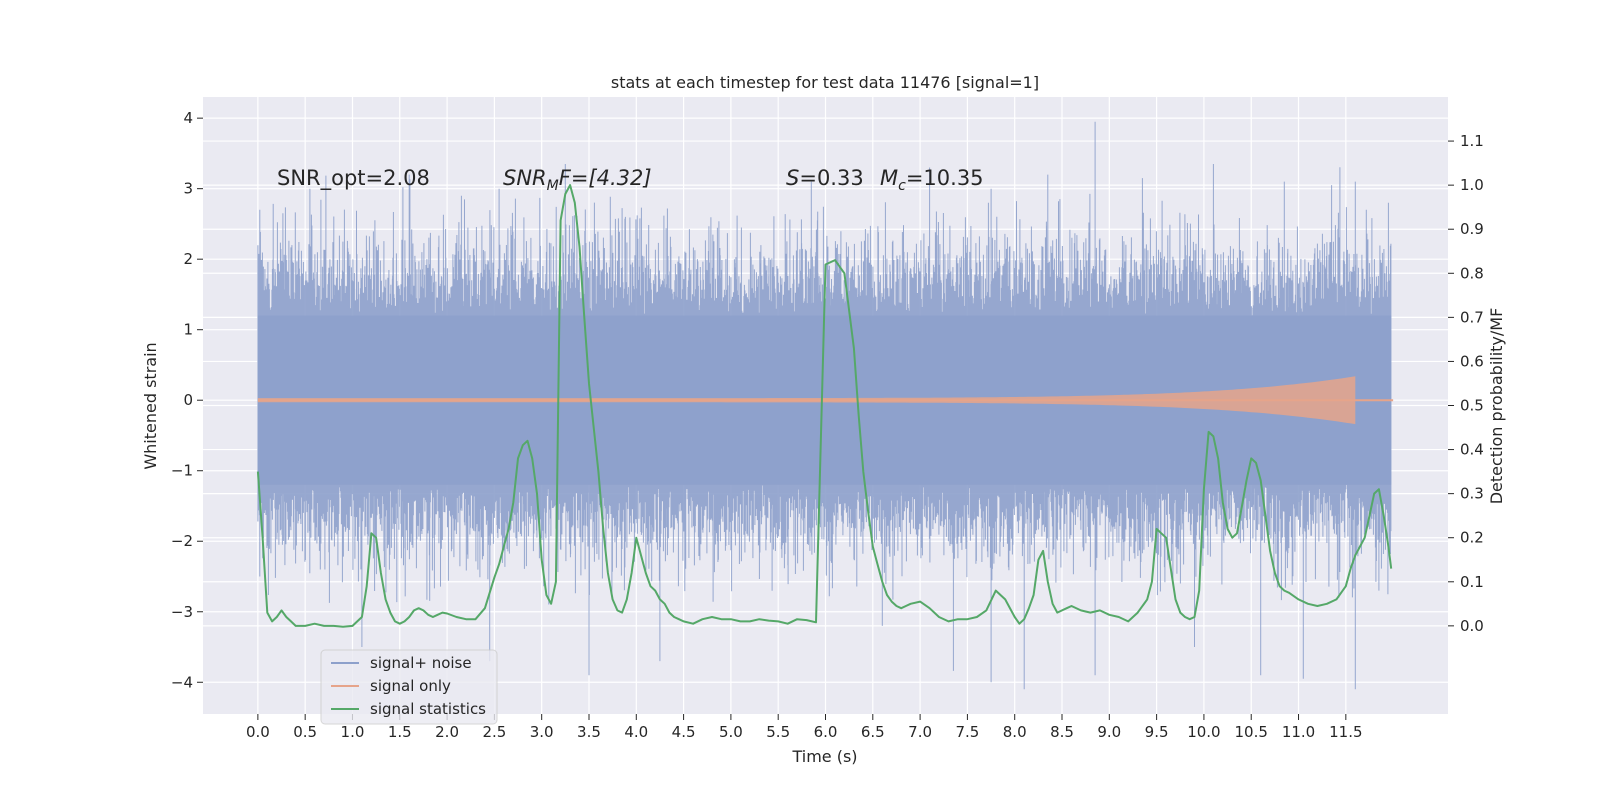  What do you see at coordinates (188, 118) in the screenshot?
I see `y-left-tick-label: 4` at bounding box center [188, 118].